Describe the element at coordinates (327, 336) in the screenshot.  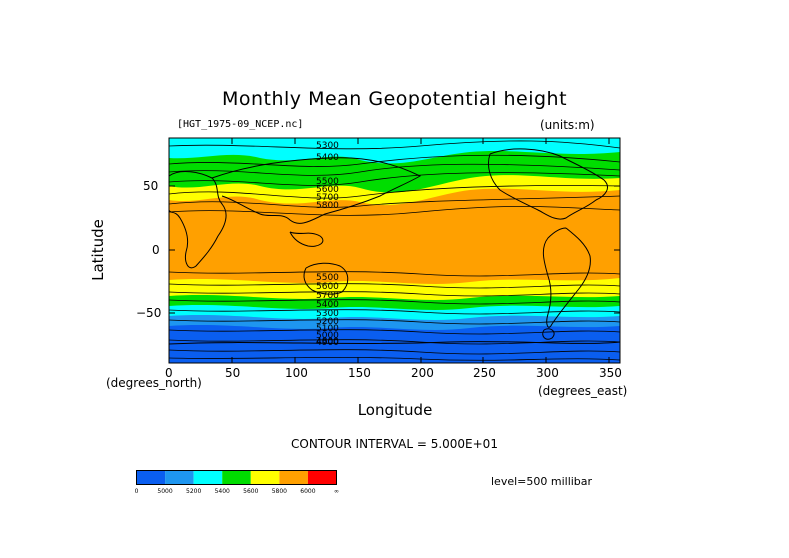
I see `contour-label: 5000` at that location.